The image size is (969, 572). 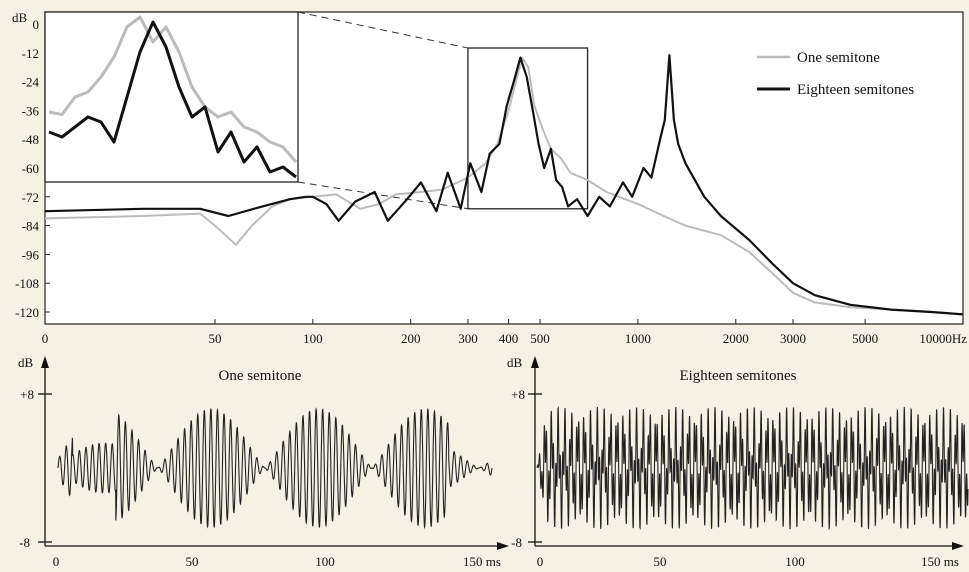 I want to click on waveform-eighteen-semitones-trace, so click(x=752, y=468).